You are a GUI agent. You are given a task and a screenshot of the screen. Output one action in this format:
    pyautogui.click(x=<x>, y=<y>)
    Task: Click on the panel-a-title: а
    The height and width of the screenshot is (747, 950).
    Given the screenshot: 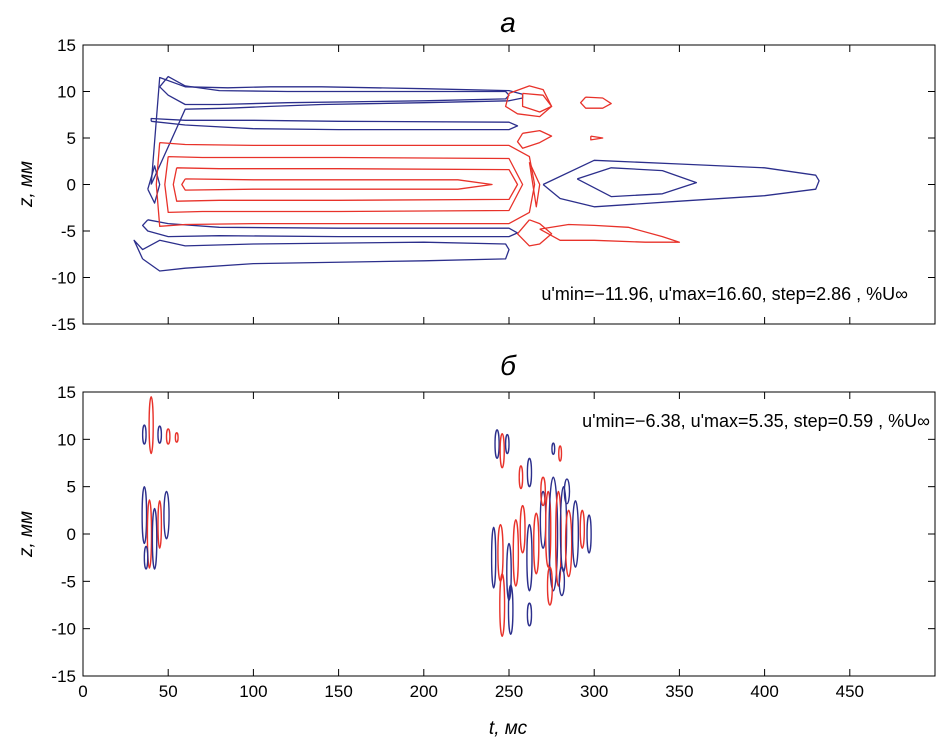 What is the action you would take?
    pyautogui.click(x=508, y=22)
    